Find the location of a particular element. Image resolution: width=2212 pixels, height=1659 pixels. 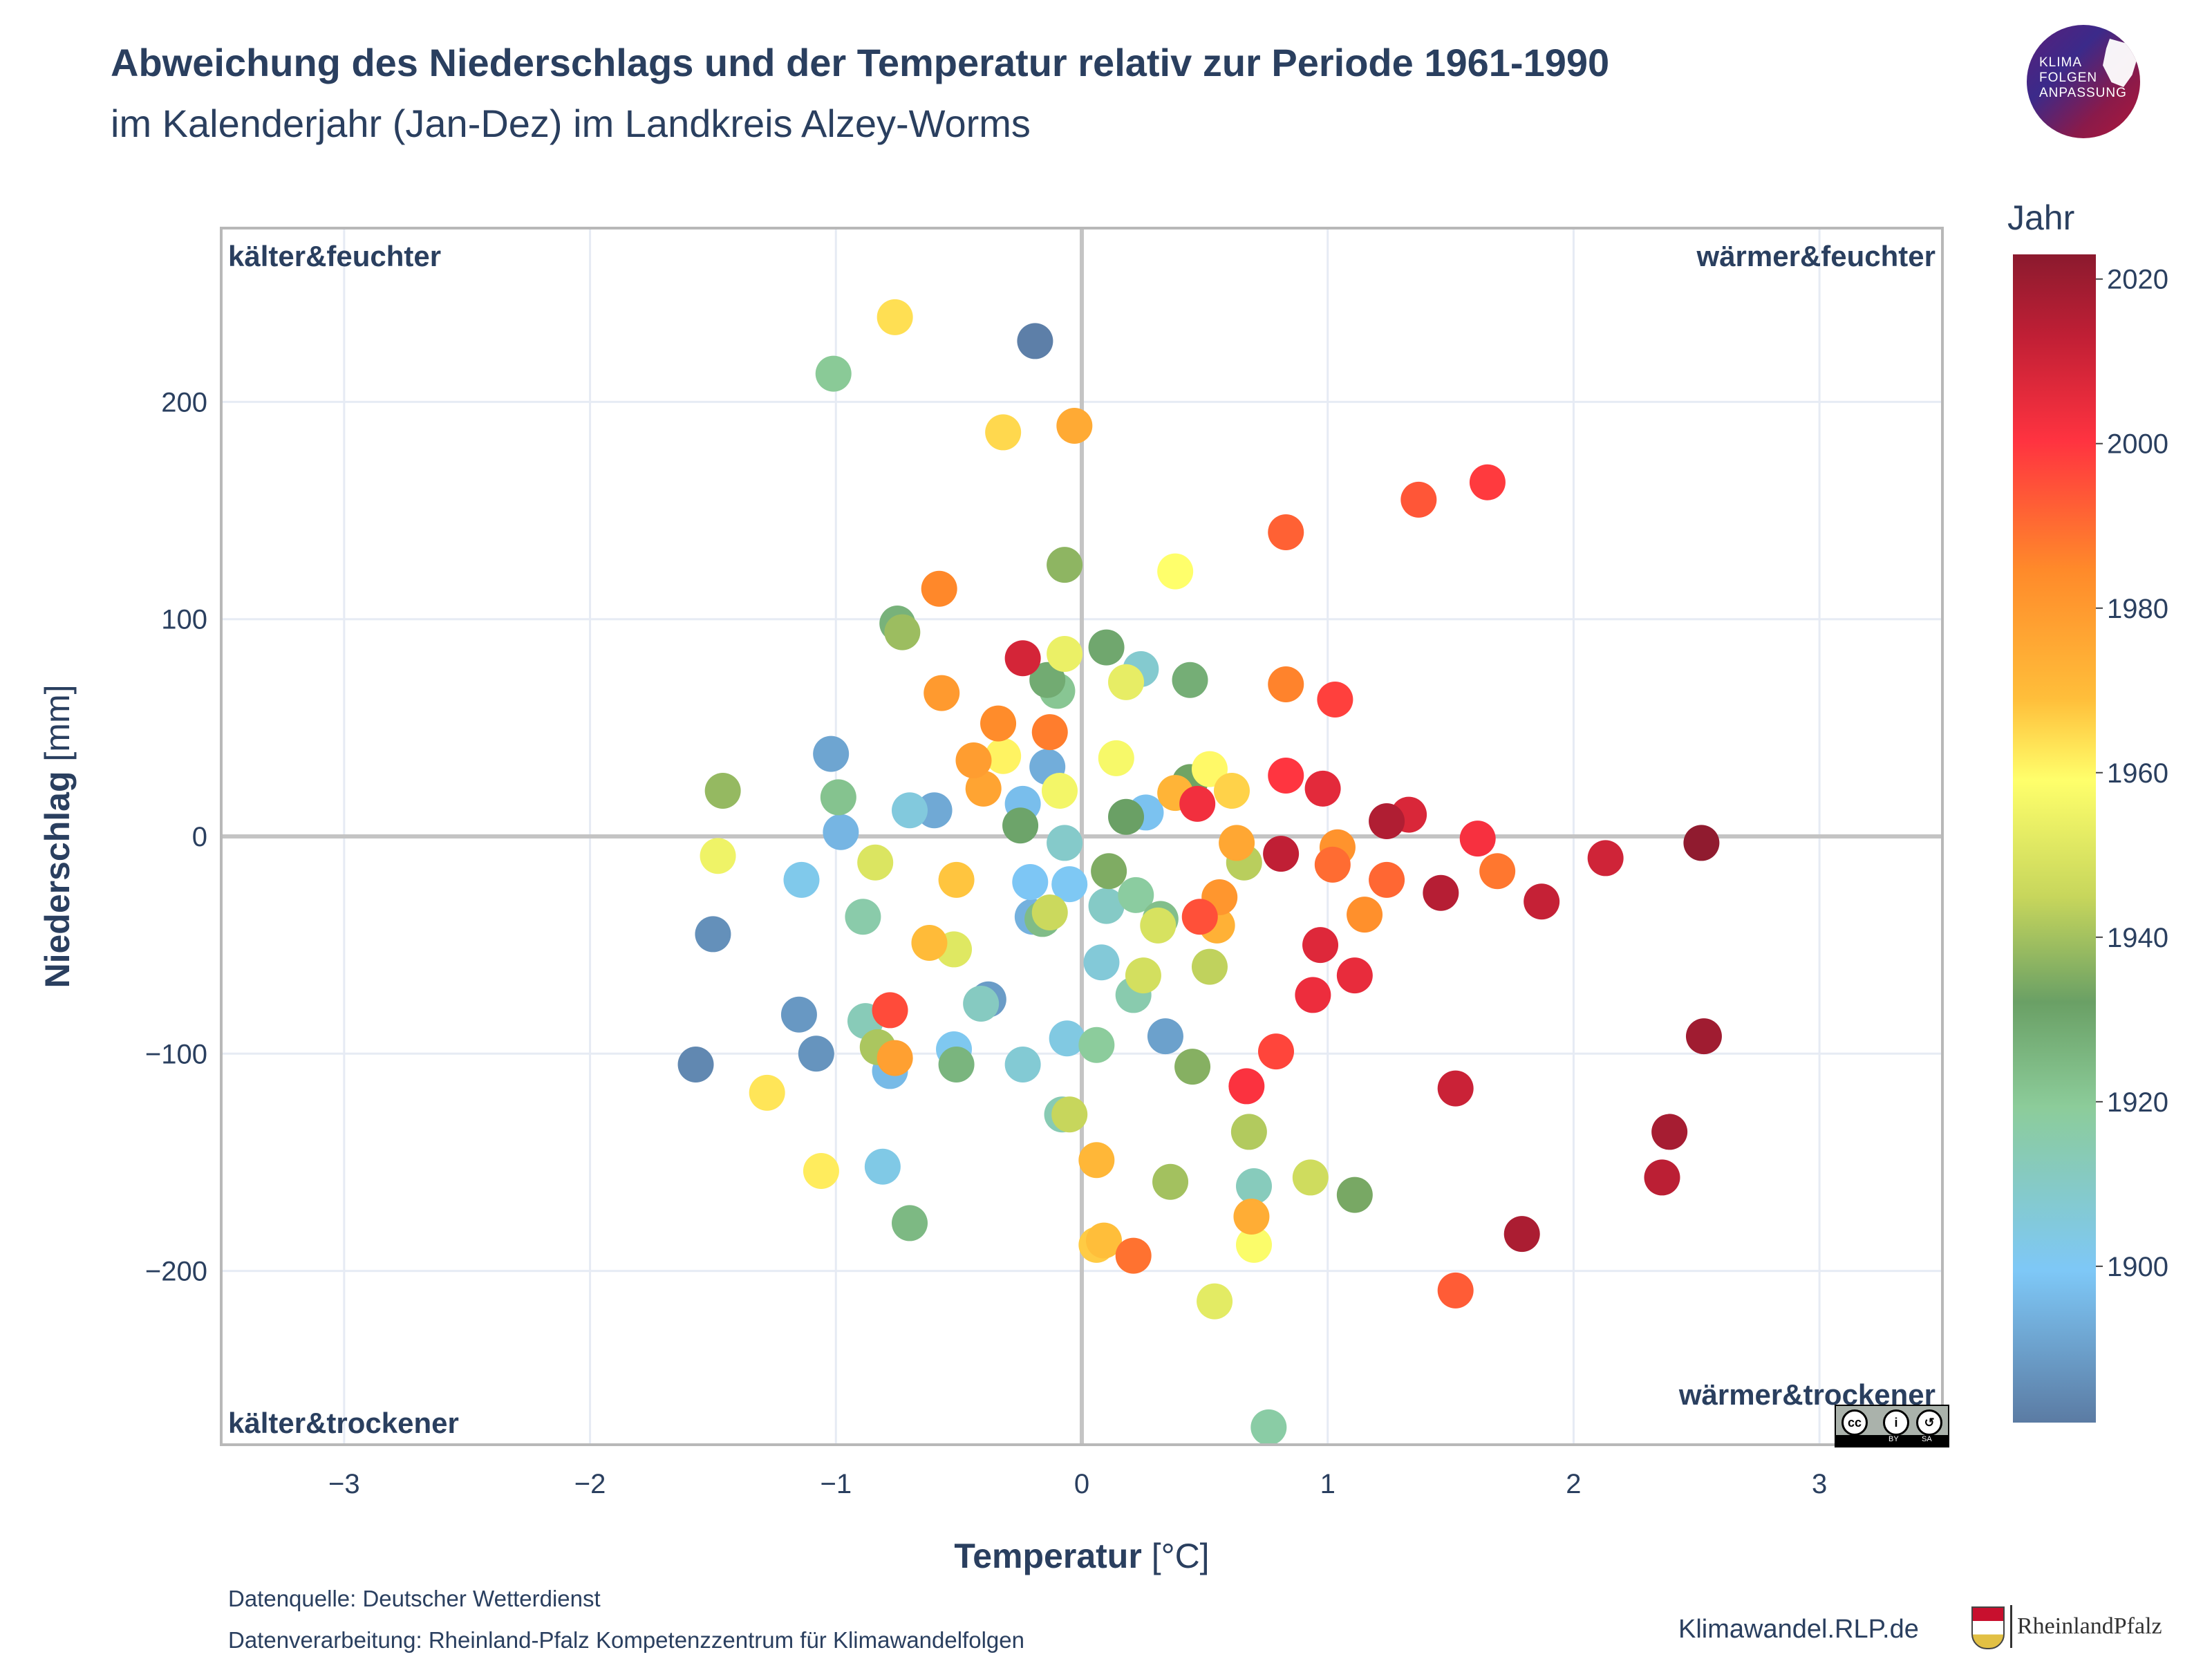

y-tick-labels: −200 −100 0 100 200 is located at coordinates (176, 836).